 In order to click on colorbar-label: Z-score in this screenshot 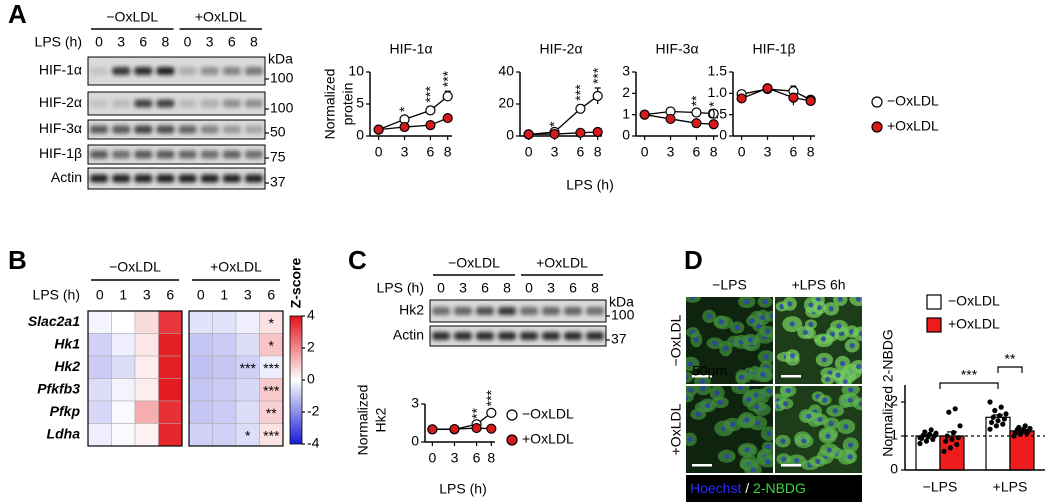, I will do `click(296, 283)`.